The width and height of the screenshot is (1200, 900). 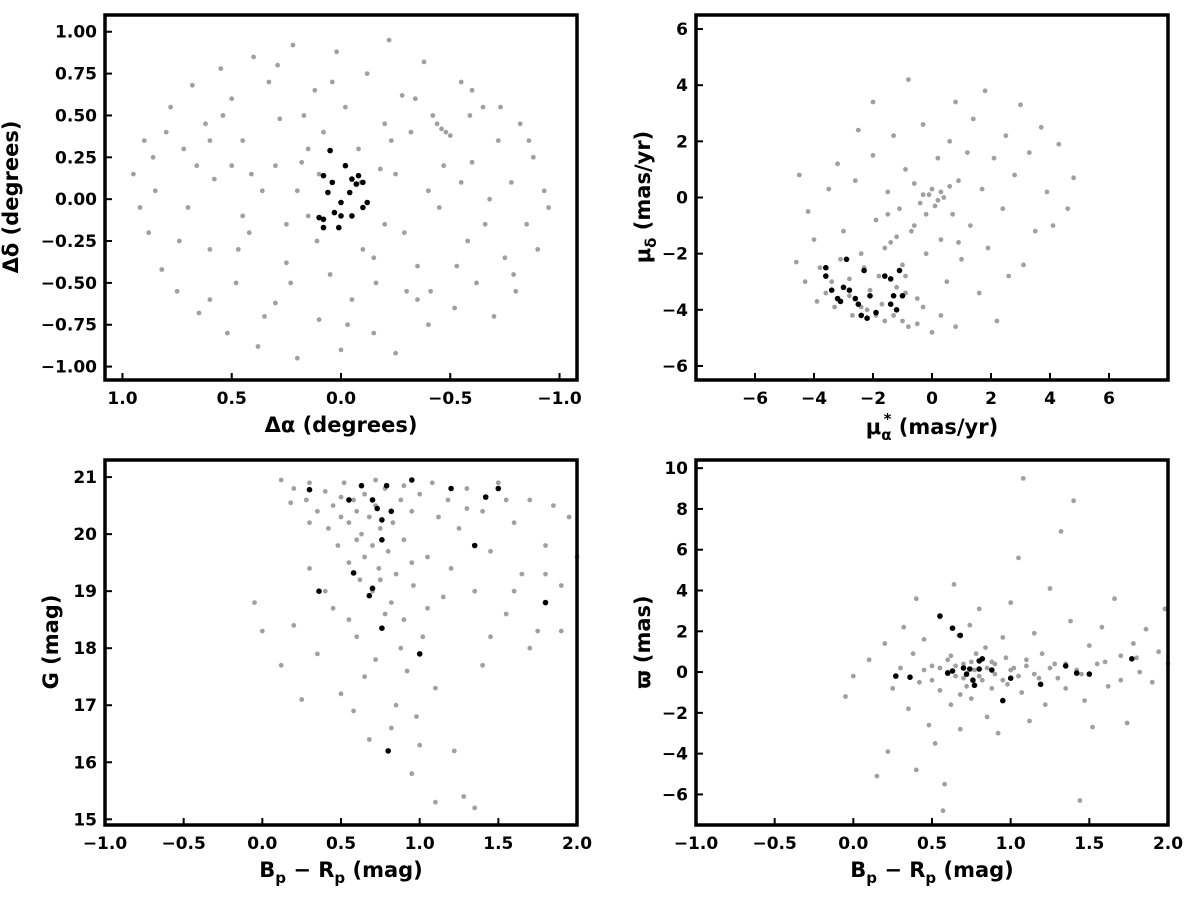 What do you see at coordinates (69, 368) in the screenshot?
I see `spatial-y-tick-label: −1.00` at bounding box center [69, 368].